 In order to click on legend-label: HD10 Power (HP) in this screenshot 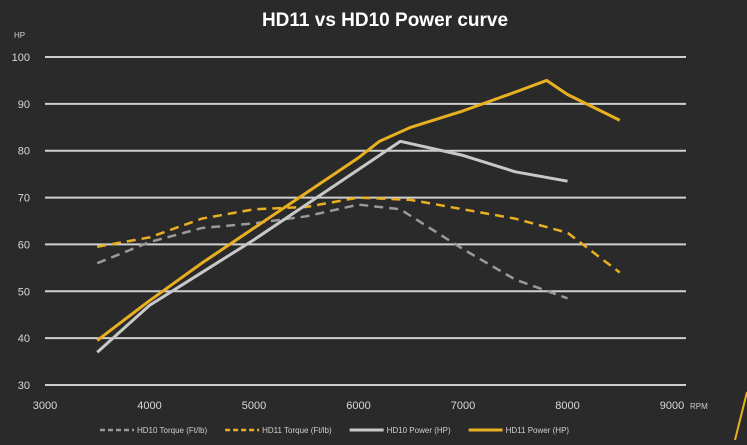, I will do `click(419, 430)`.